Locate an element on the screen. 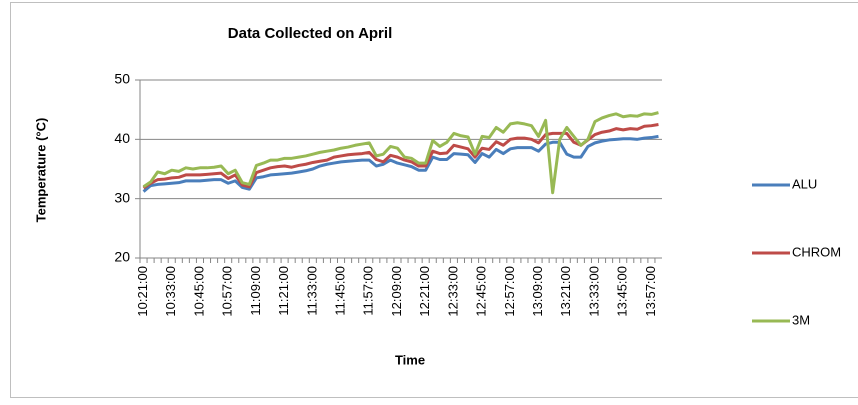 Image resolution: width=858 pixels, height=405 pixels. legend-label: 3M is located at coordinates (801, 319).